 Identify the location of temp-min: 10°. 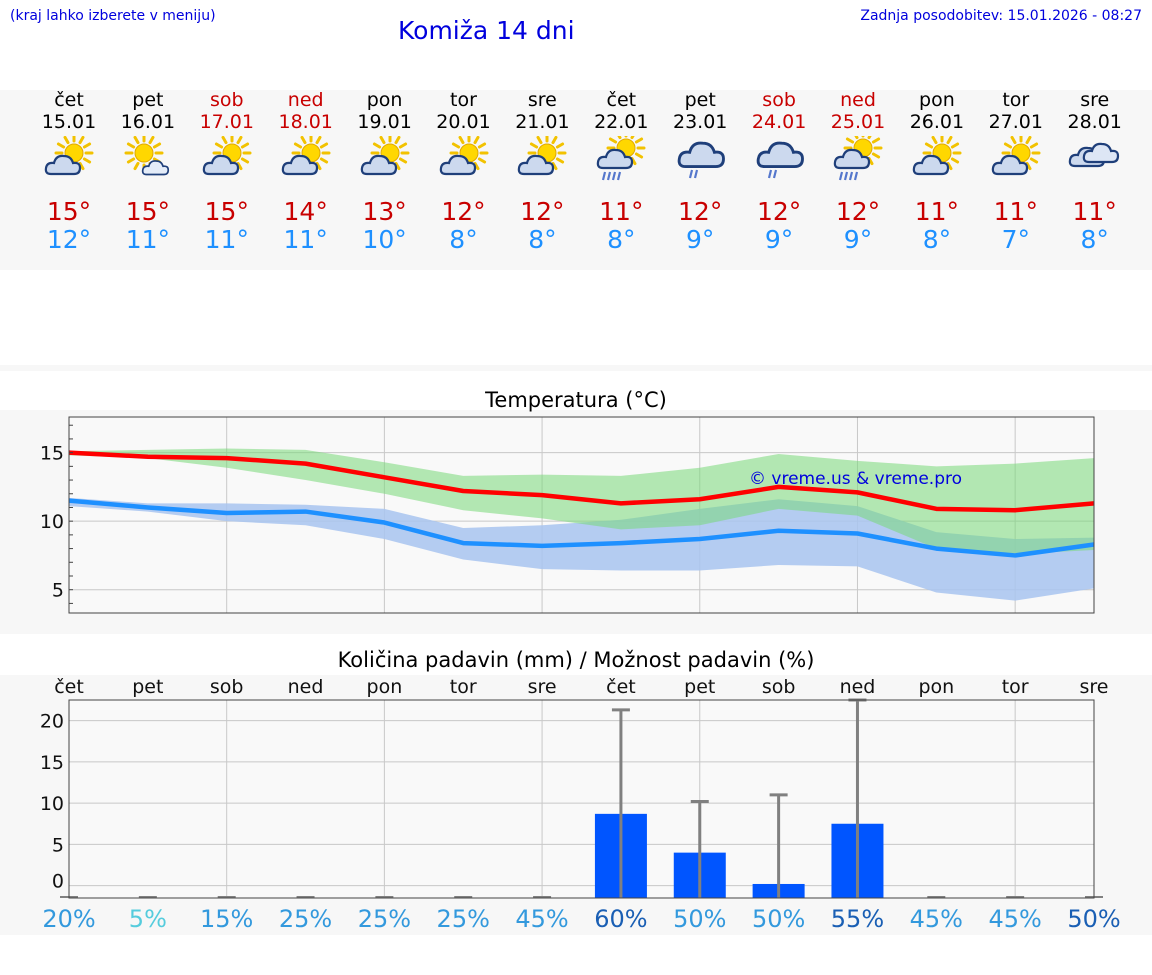
(384, 239).